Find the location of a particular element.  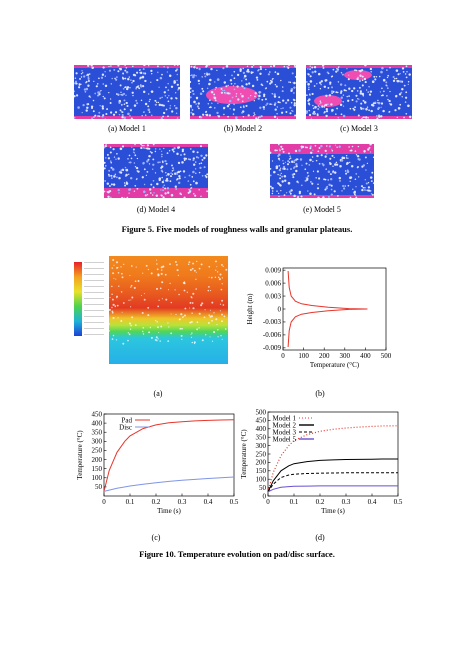

x-tick-label: 0.2 is located at coordinates (320, 502).